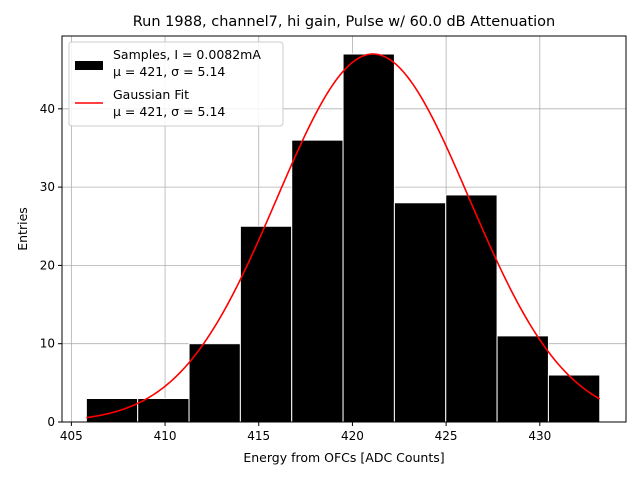  I want to click on x-tick-label: 420, so click(352, 436).